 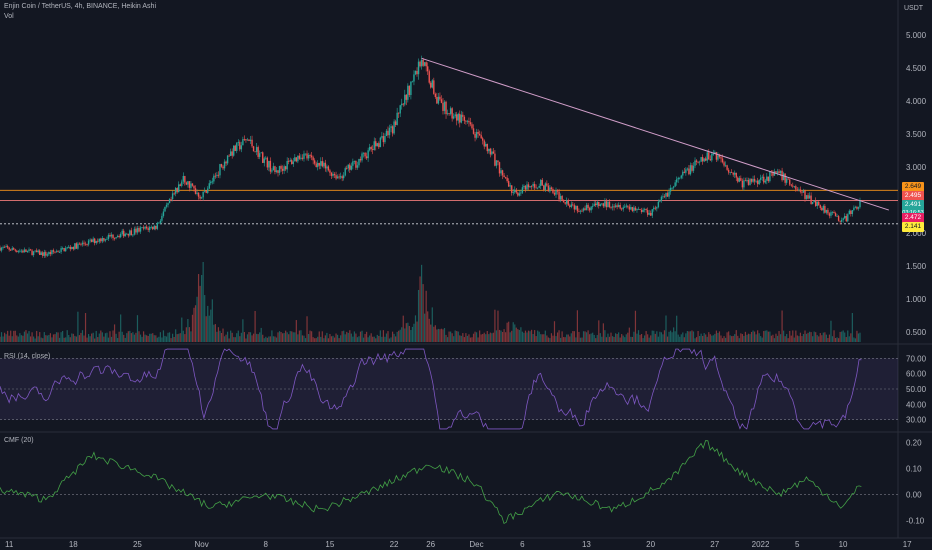 I want to click on rsi-line, so click(x=431, y=389).